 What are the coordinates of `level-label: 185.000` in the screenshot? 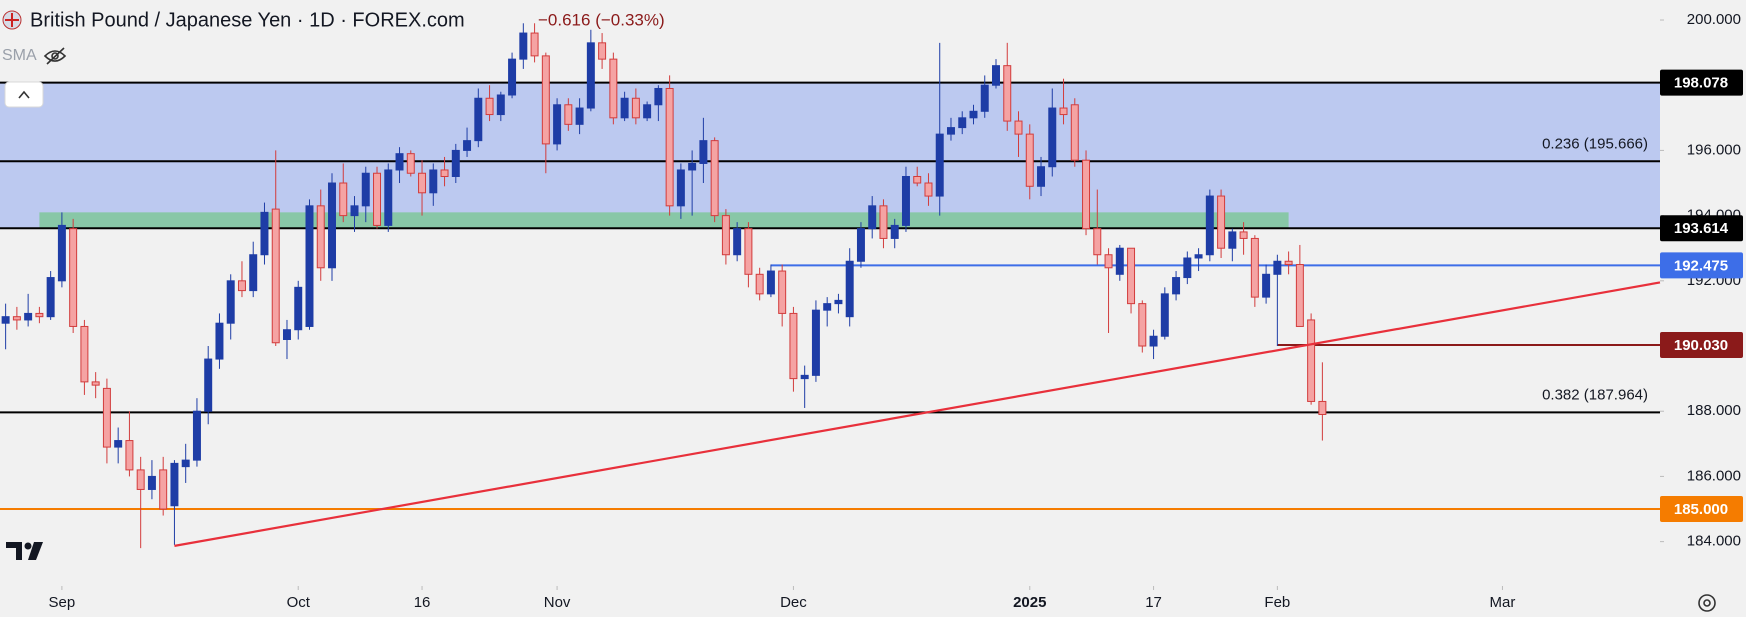 It's located at (1701, 509).